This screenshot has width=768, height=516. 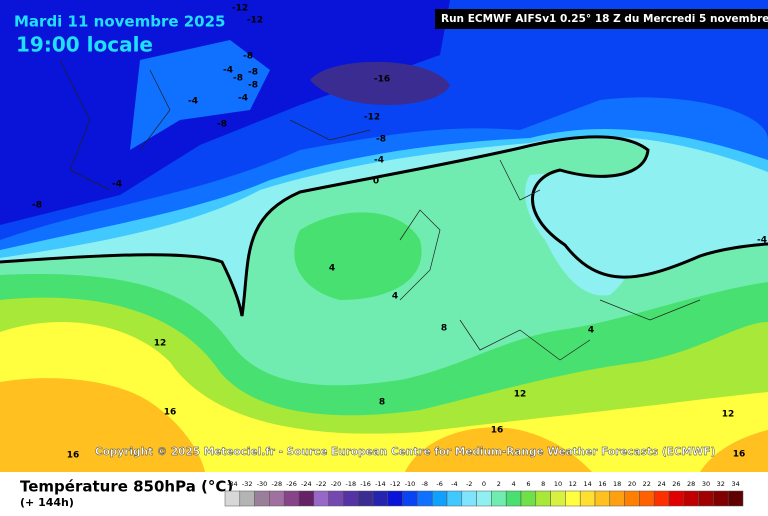 I want to click on colorbar-label: -26, so click(x=291, y=484).